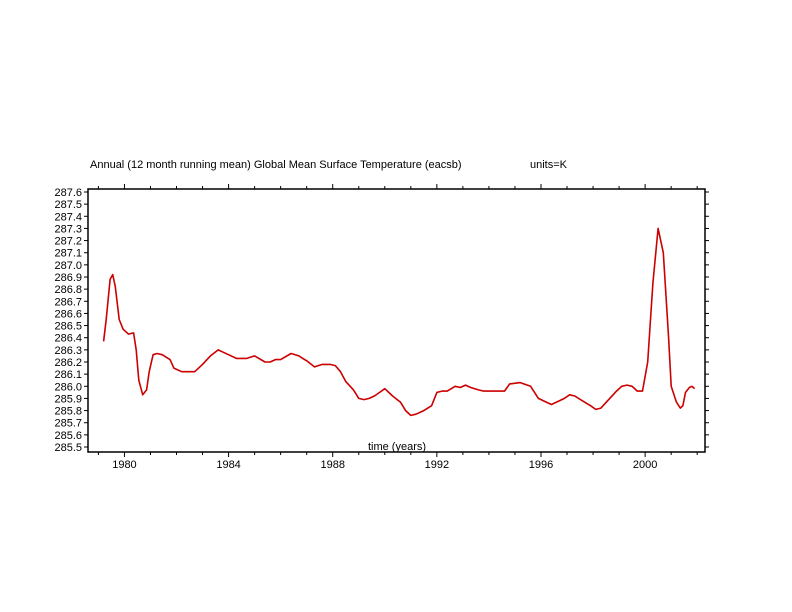 The image size is (792, 612). I want to click on x-tick-label: 2000, so click(645, 465).